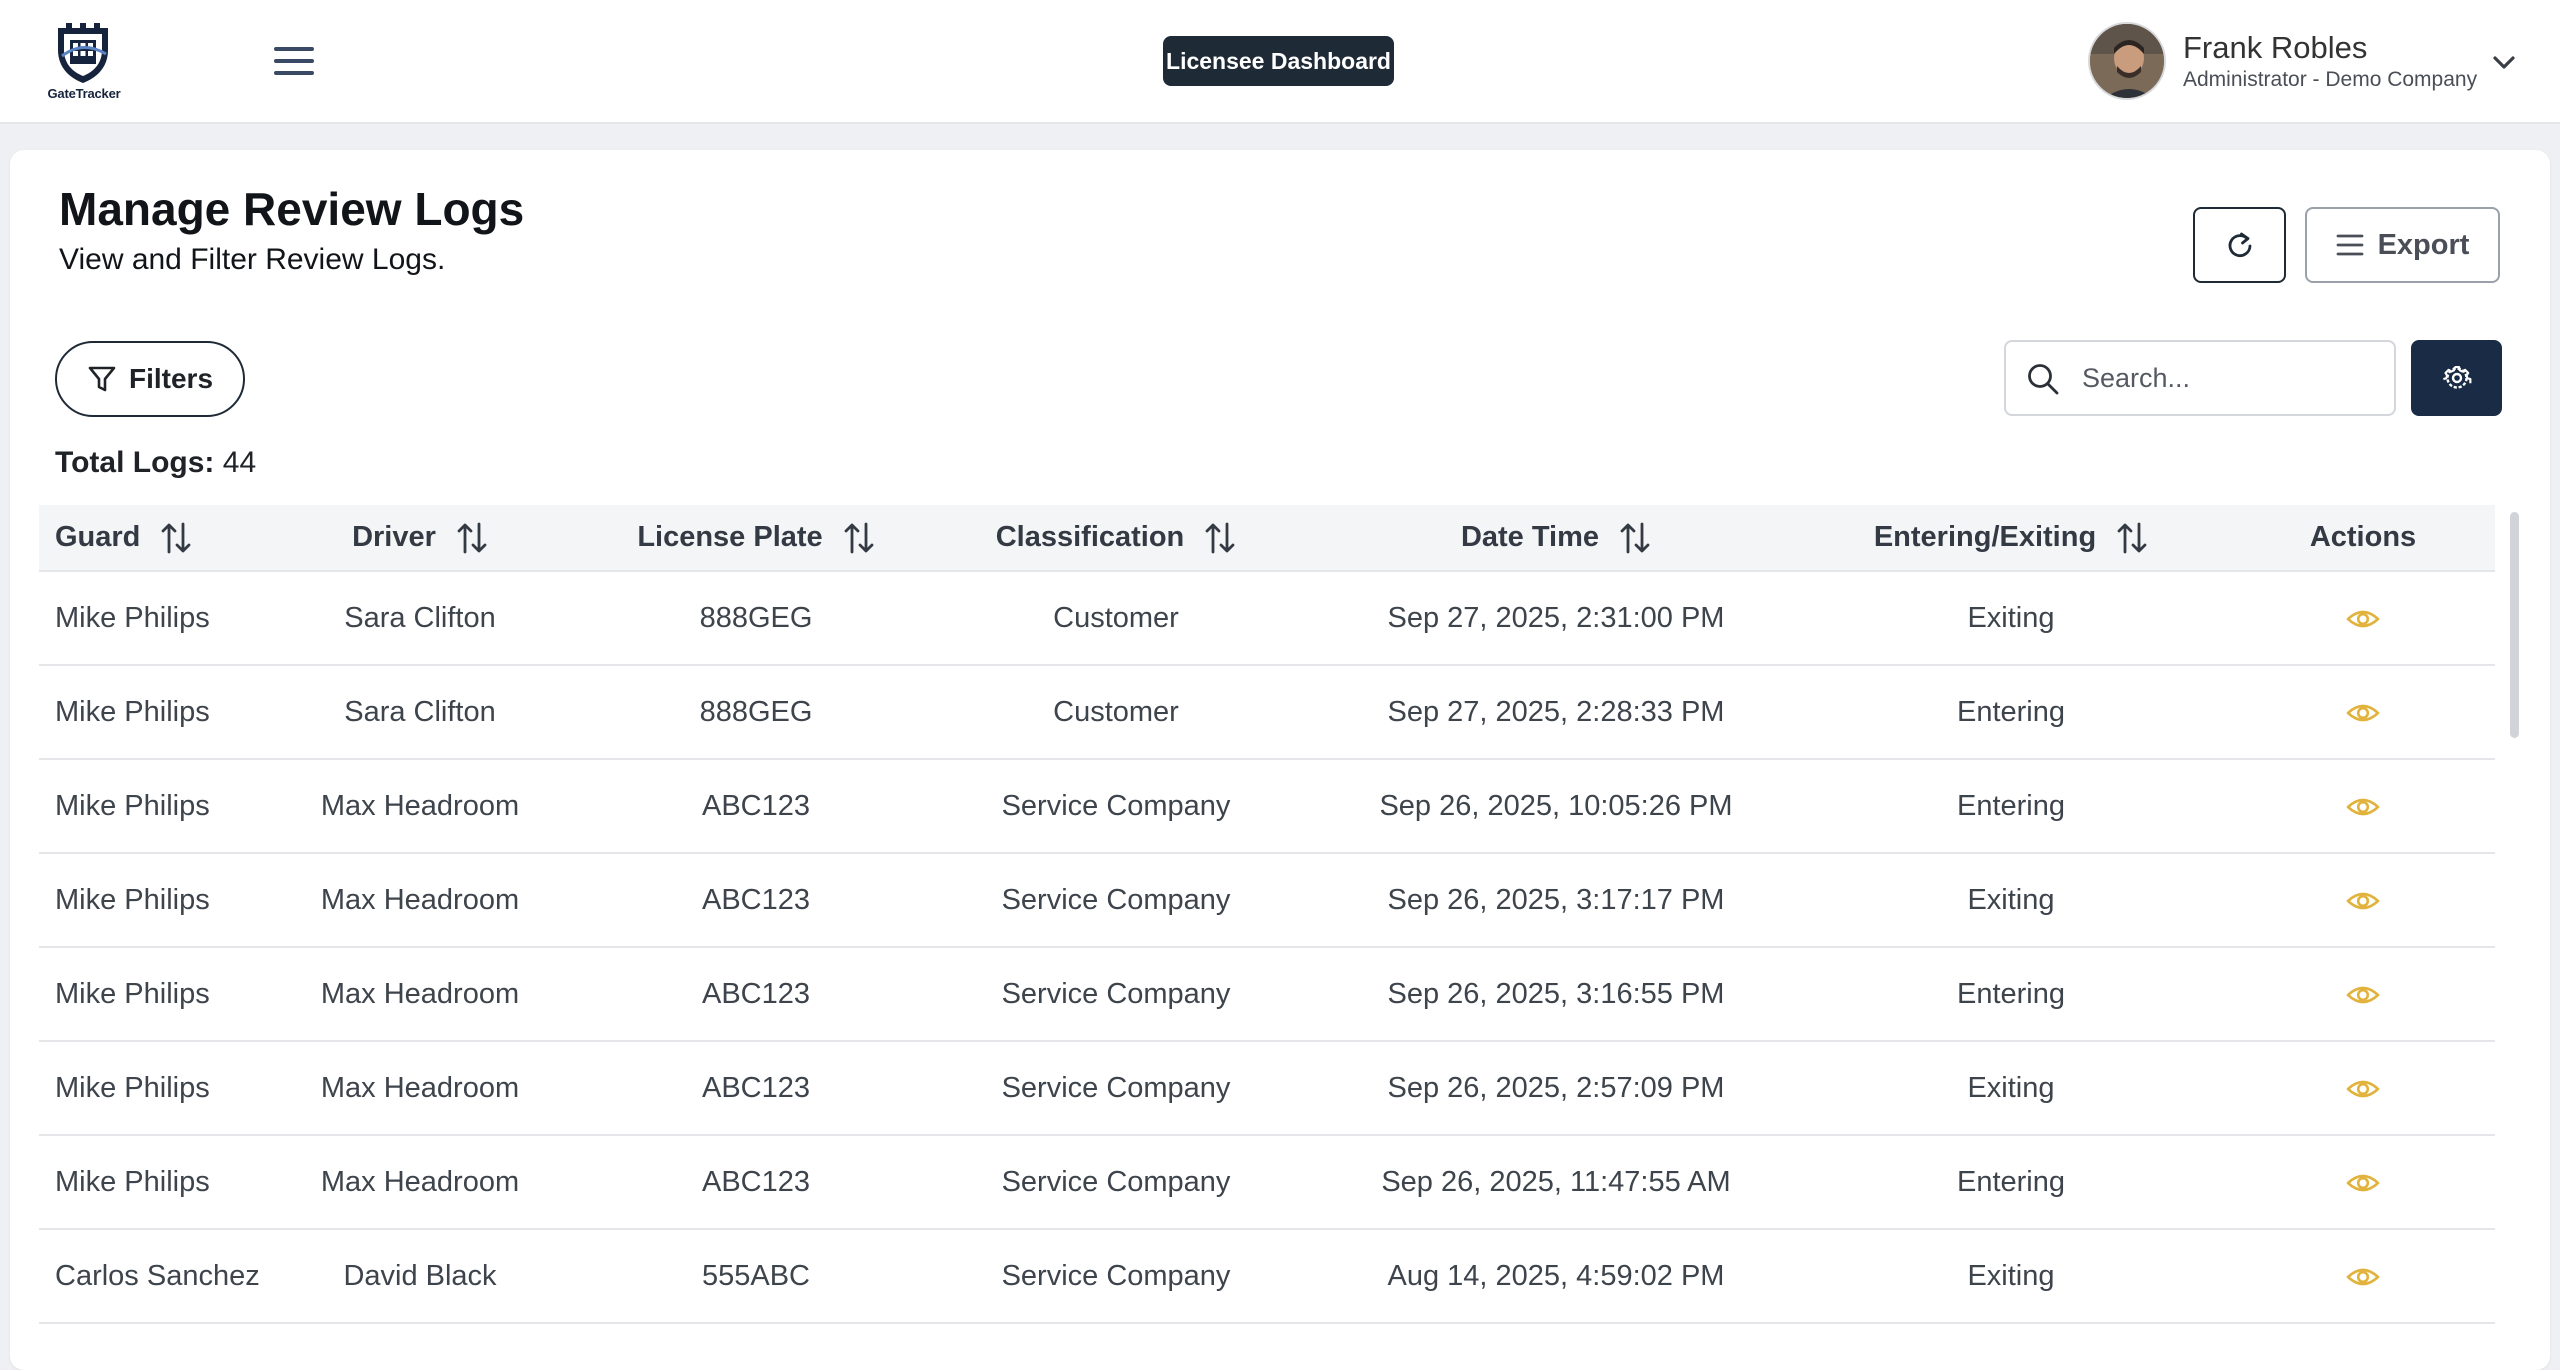 This screenshot has height=1370, width=2560. I want to click on column-header-entering-exiting: Entering/Exiting, so click(2011, 538).